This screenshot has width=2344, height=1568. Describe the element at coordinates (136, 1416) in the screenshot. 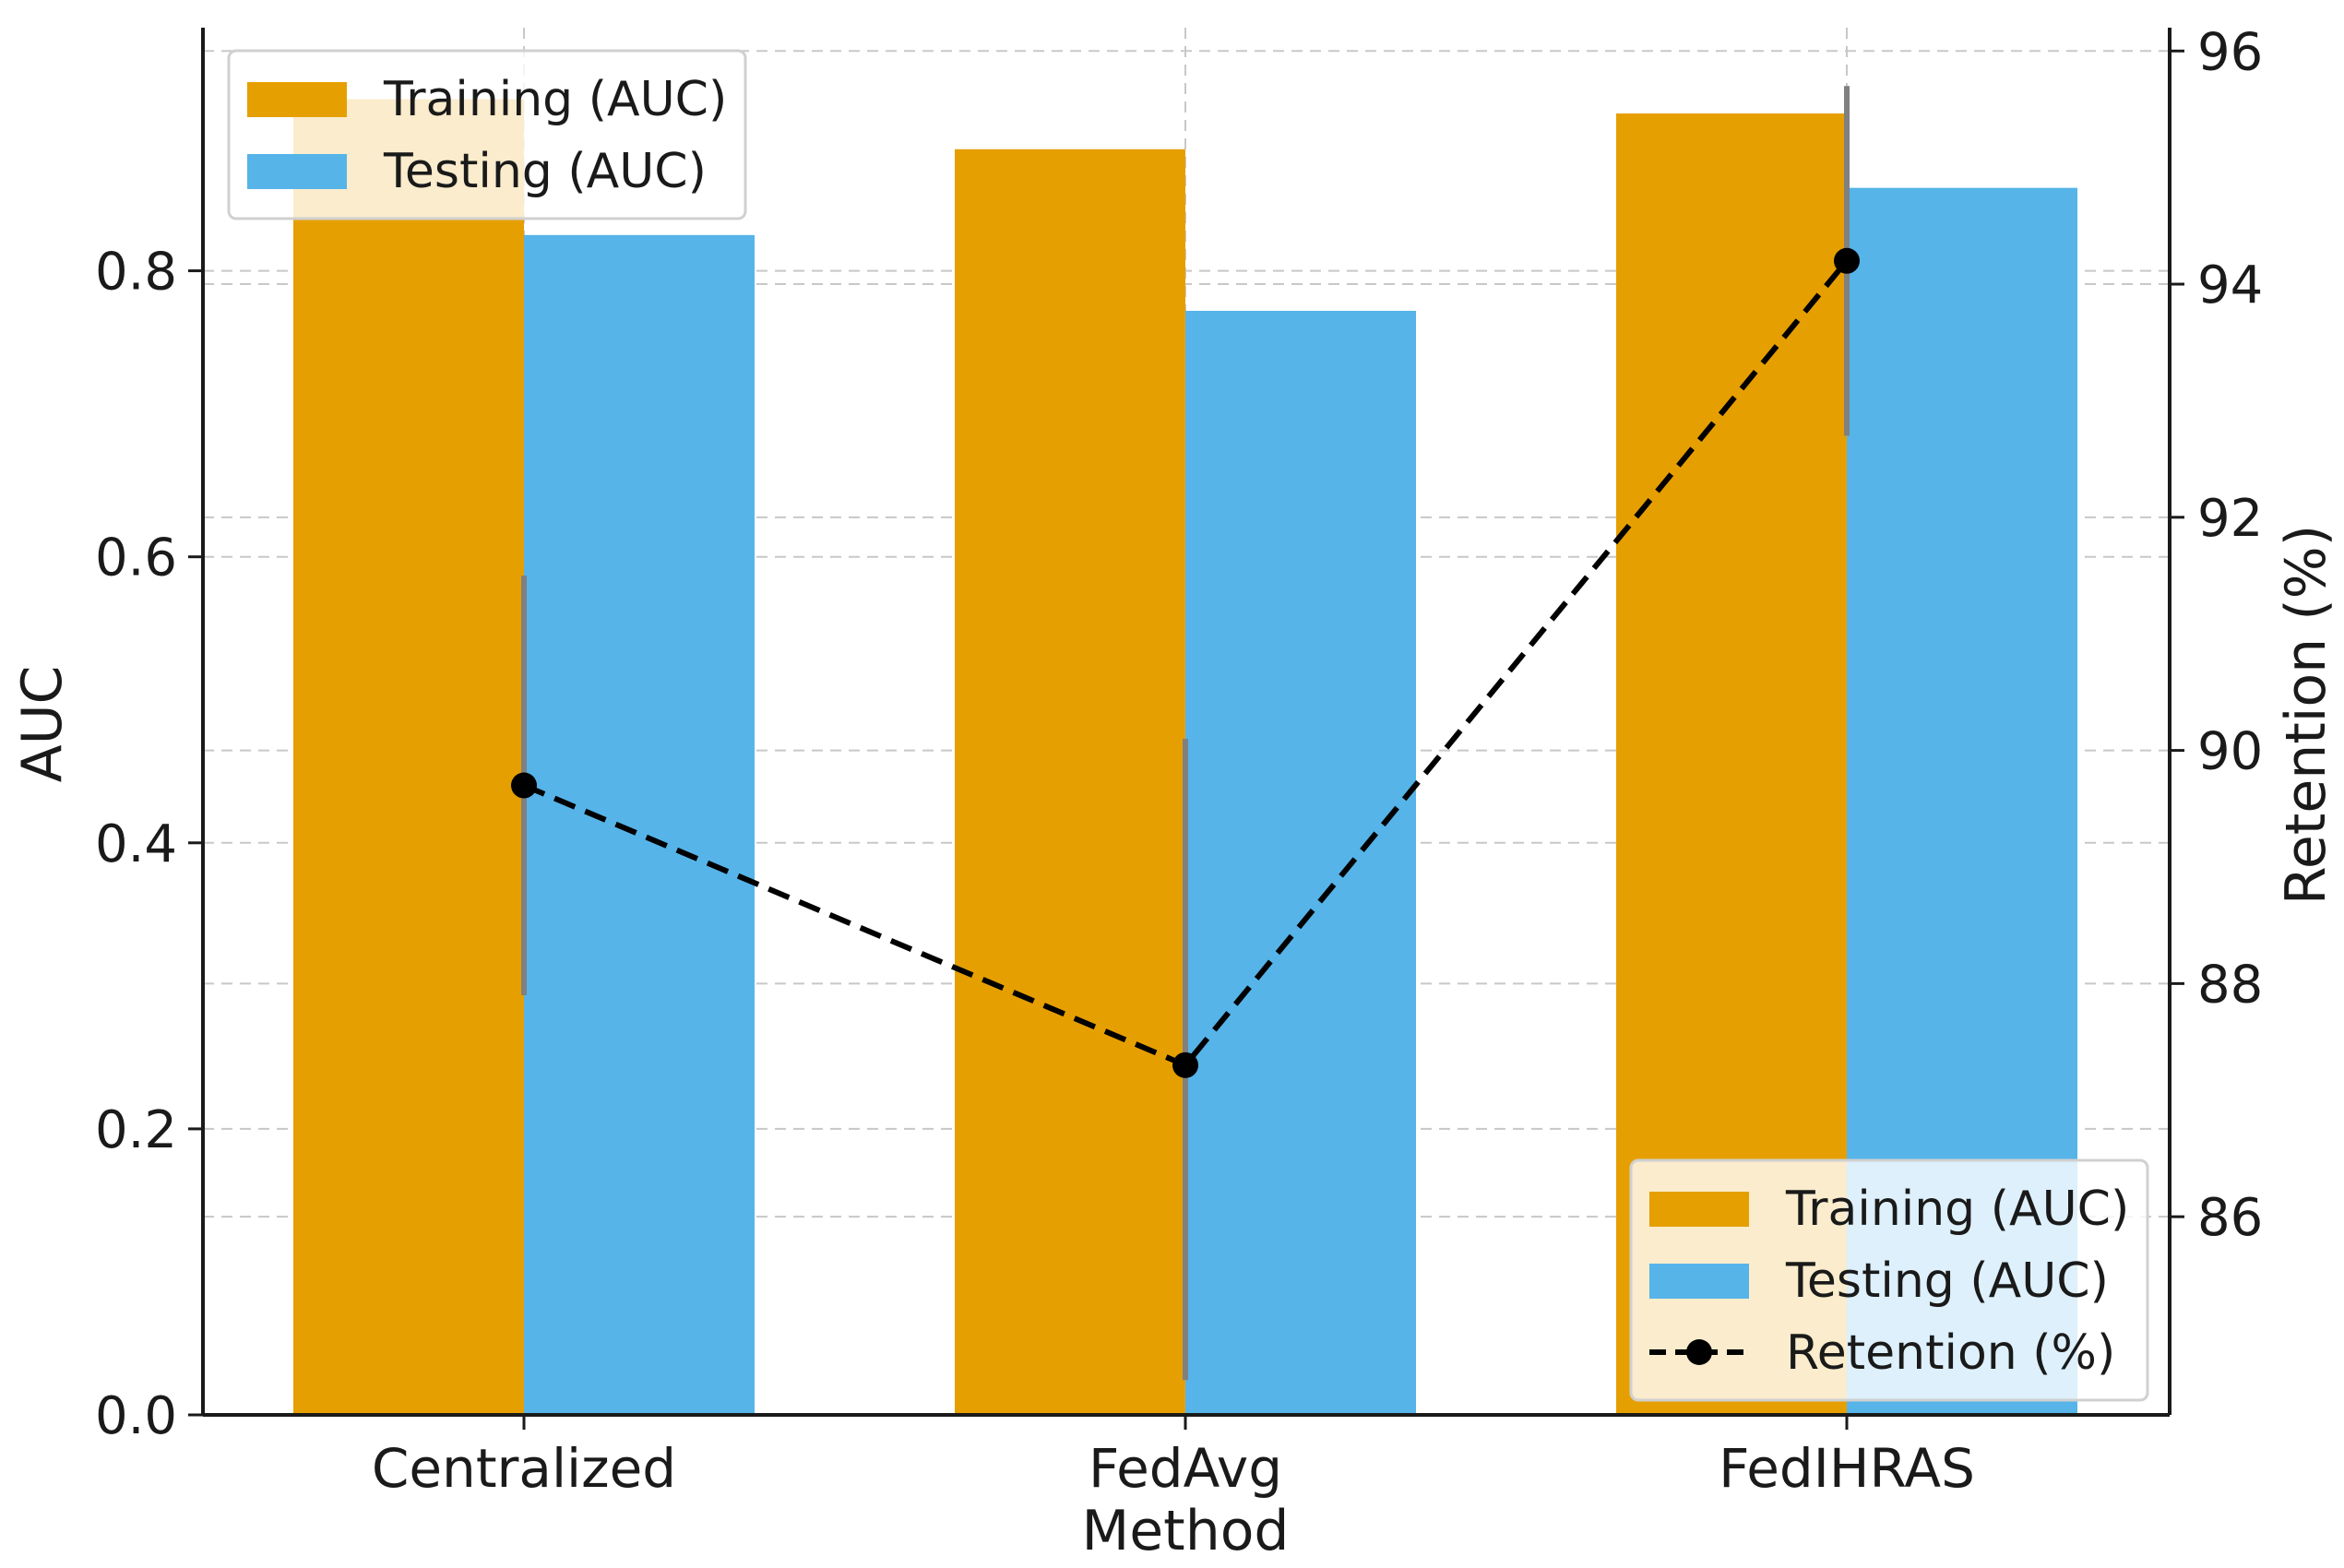

I see `y-tick-label: 0.0` at that location.